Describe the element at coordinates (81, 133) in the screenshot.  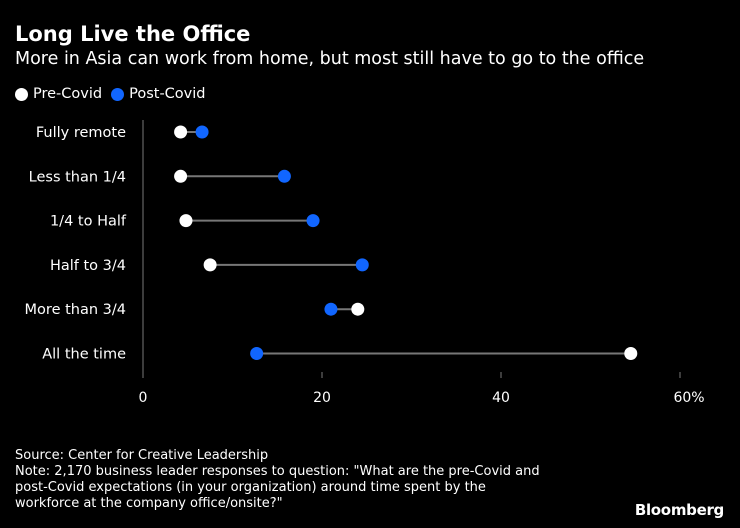
I see `category-label: Fully remote` at that location.